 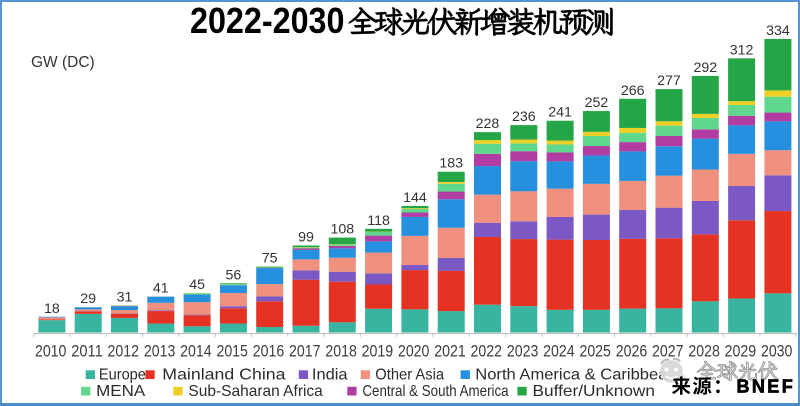 What do you see at coordinates (270, 259) in the screenshot?
I see `svg-text: 75` at bounding box center [270, 259].